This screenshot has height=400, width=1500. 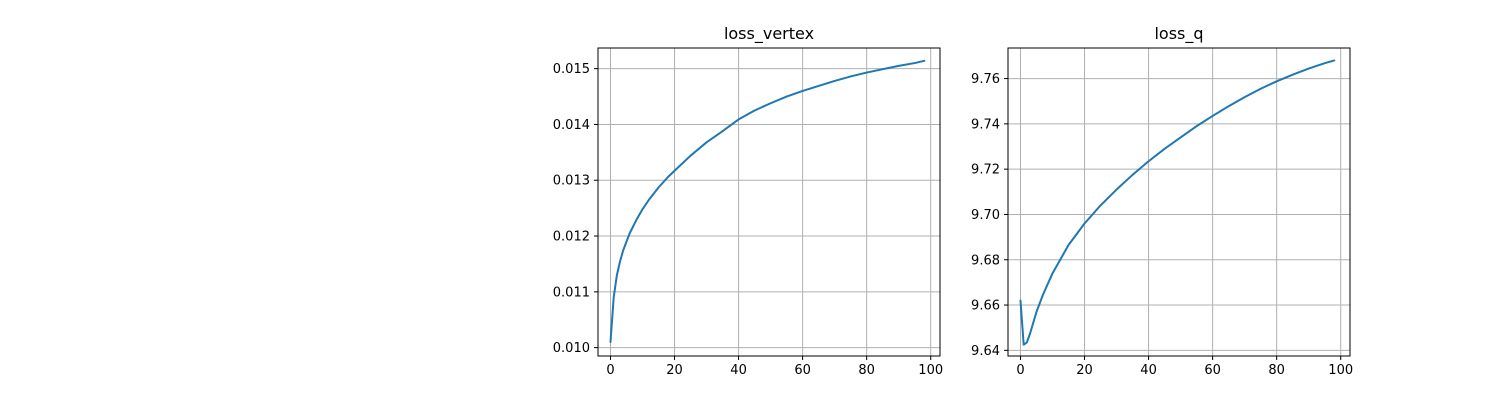 What do you see at coordinates (985, 124) in the screenshot?
I see `y-tick-label: 9.74` at bounding box center [985, 124].